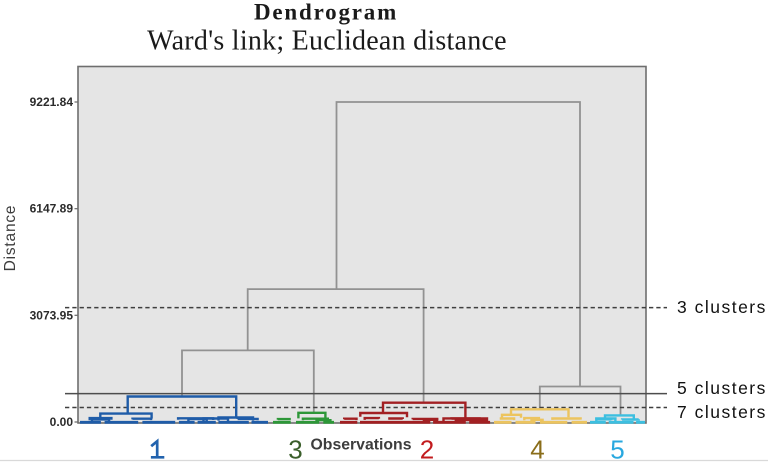  Describe the element at coordinates (361, 445) in the screenshot. I see `svg-text: Observations` at that location.